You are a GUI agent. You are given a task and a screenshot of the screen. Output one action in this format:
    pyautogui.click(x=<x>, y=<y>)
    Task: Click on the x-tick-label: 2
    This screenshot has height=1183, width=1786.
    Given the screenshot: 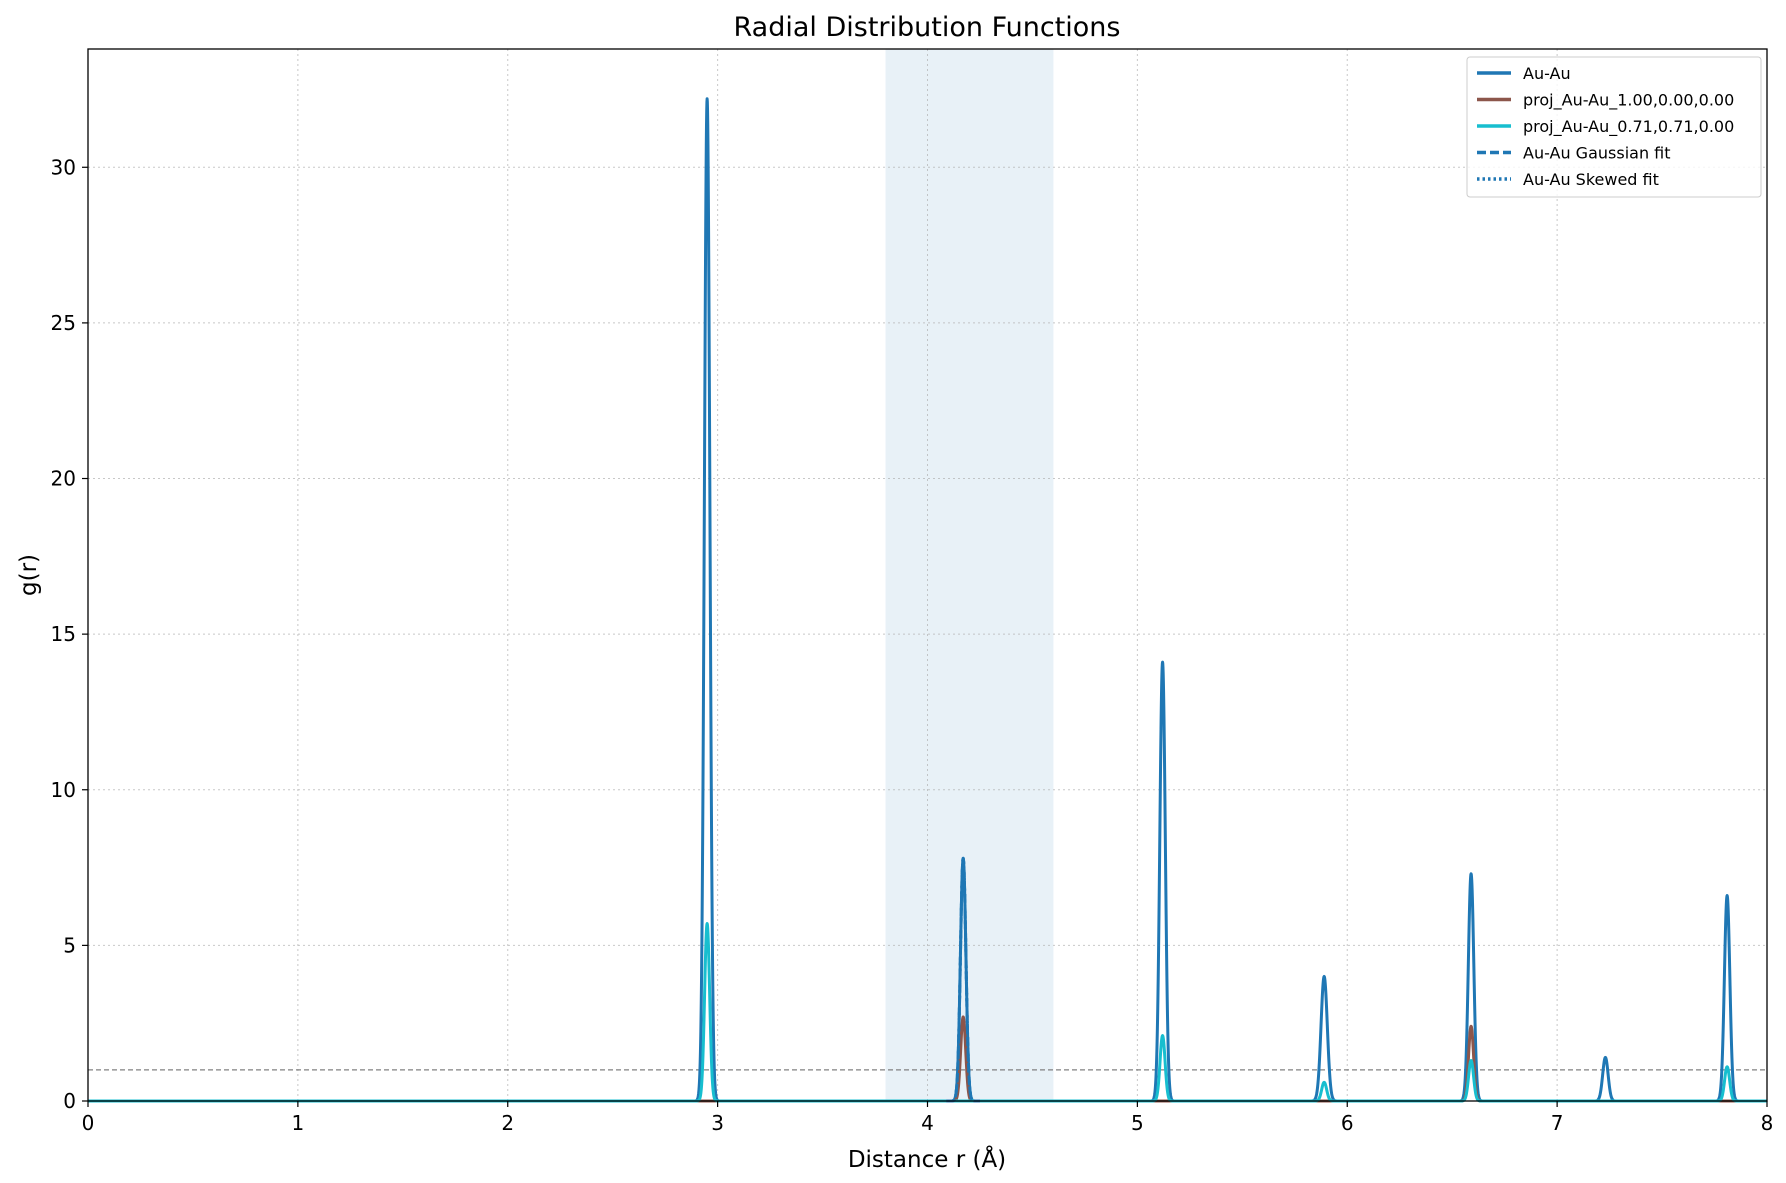 What is the action you would take?
    pyautogui.click(x=507, y=1123)
    